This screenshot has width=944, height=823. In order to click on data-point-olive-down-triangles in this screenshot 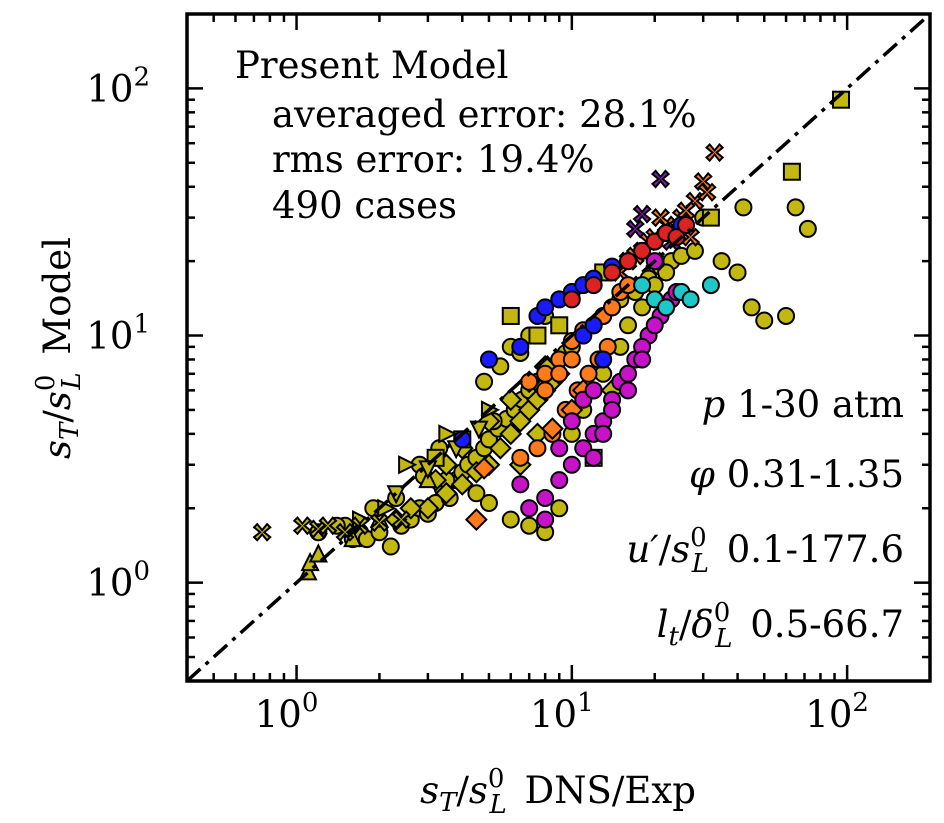, I will do `click(428, 470)`.